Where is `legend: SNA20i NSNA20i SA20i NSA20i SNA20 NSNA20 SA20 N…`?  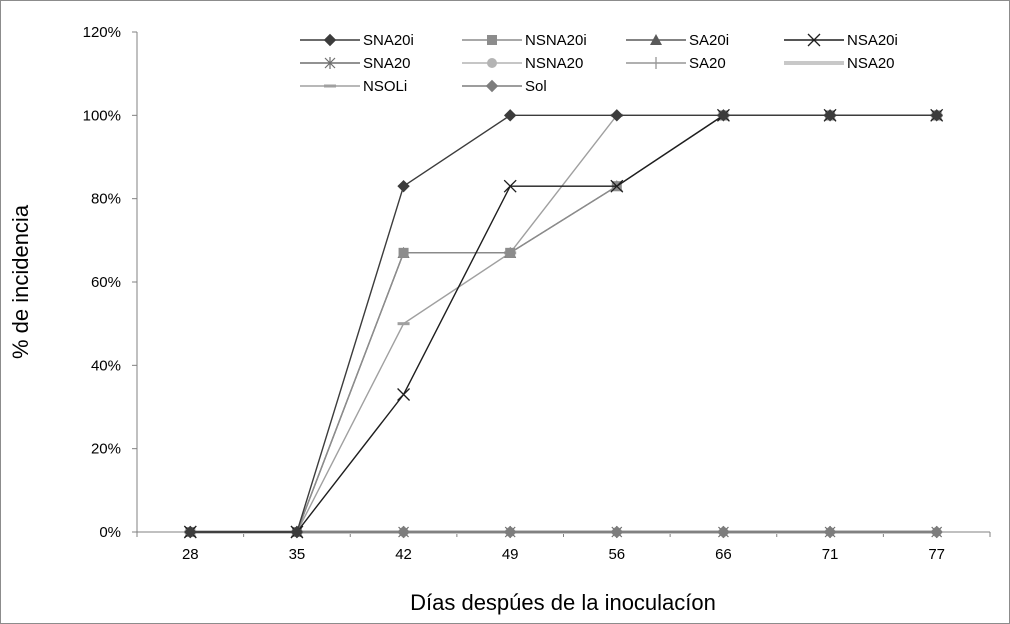 legend: SNA20i NSNA20i SA20i NSA20i SNA20 NSNA20 SA20 N… is located at coordinates (599, 63).